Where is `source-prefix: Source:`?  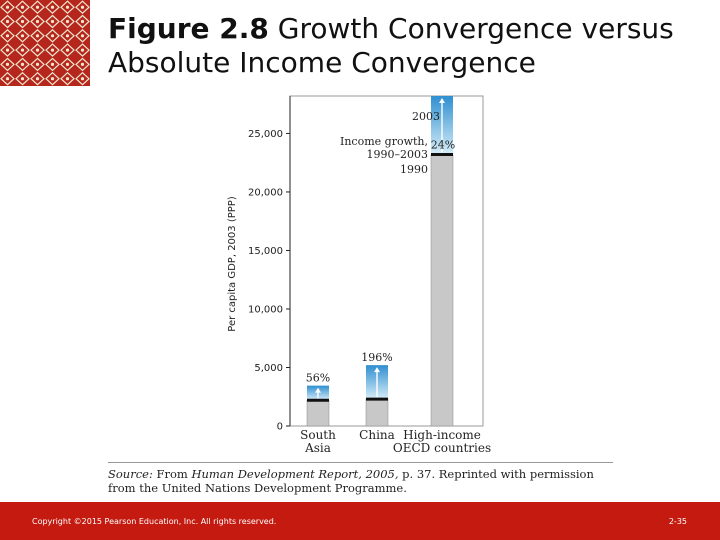
source-prefix: Source: is located at coordinates (130, 474).